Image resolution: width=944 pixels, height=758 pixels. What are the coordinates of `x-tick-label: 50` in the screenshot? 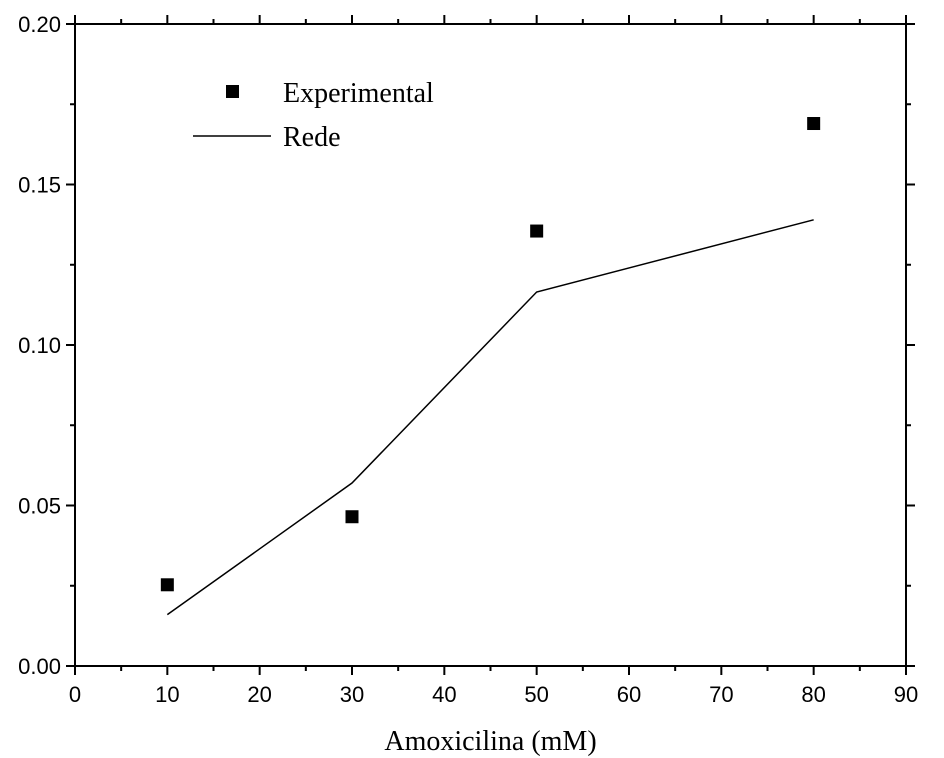 It's located at (536, 694).